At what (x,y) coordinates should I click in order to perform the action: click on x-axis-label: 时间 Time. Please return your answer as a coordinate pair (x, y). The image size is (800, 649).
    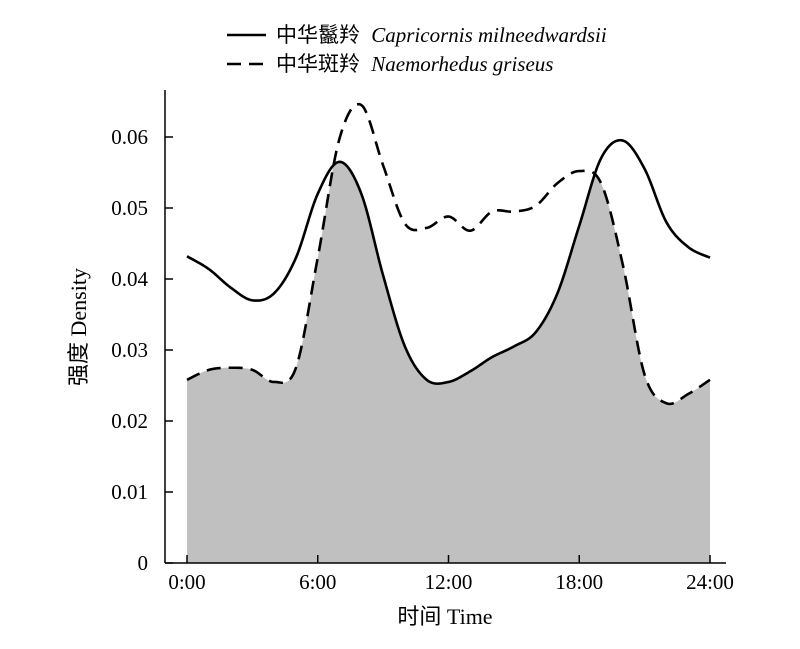
    Looking at the image, I should click on (444, 616).